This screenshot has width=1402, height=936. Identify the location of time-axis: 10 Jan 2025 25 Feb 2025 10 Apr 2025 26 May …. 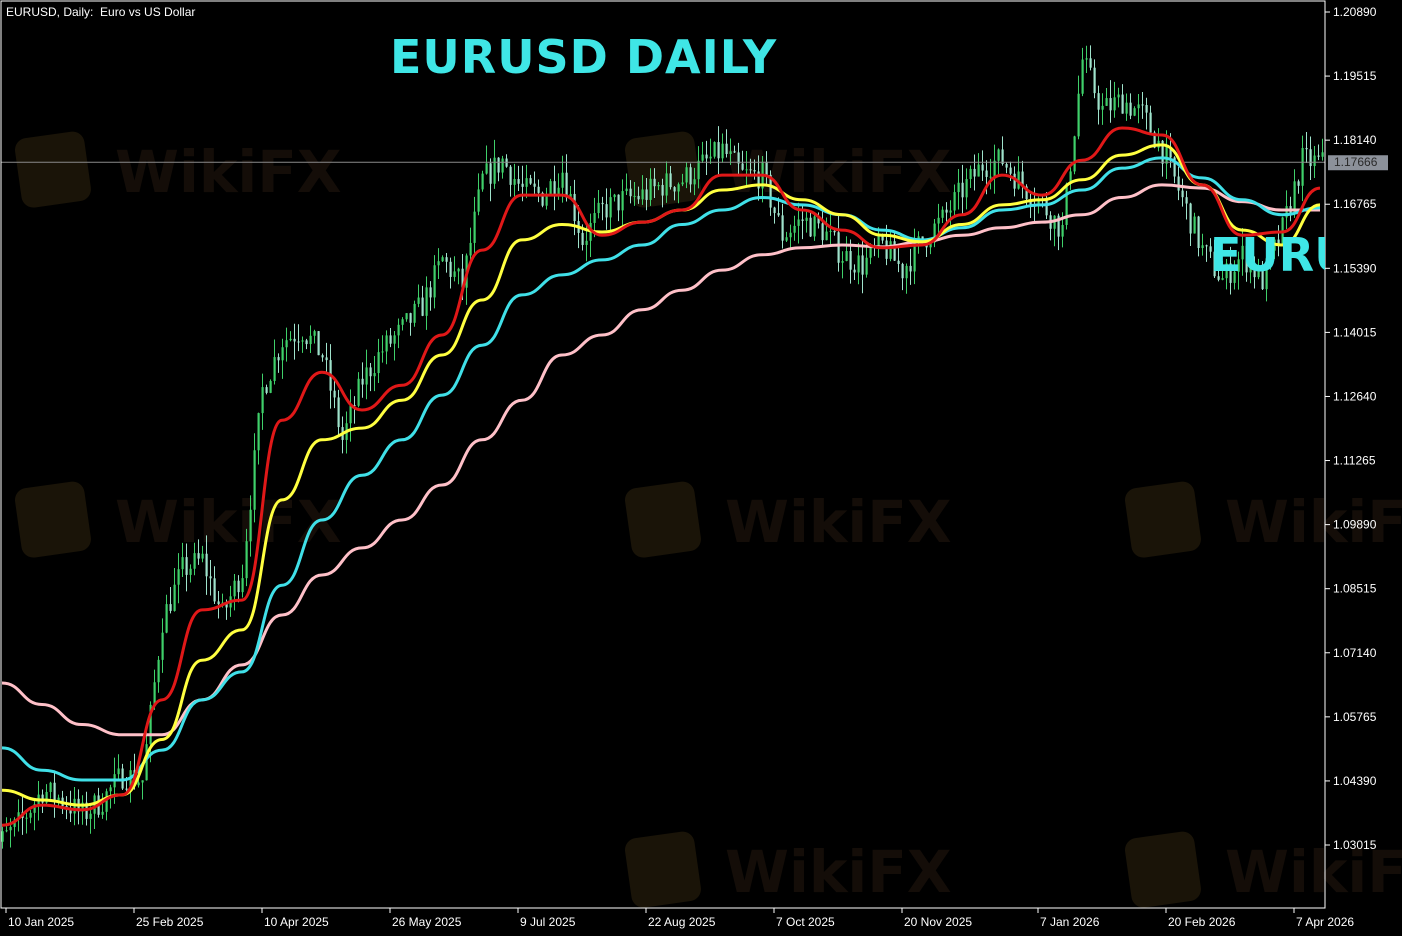
(679, 918).